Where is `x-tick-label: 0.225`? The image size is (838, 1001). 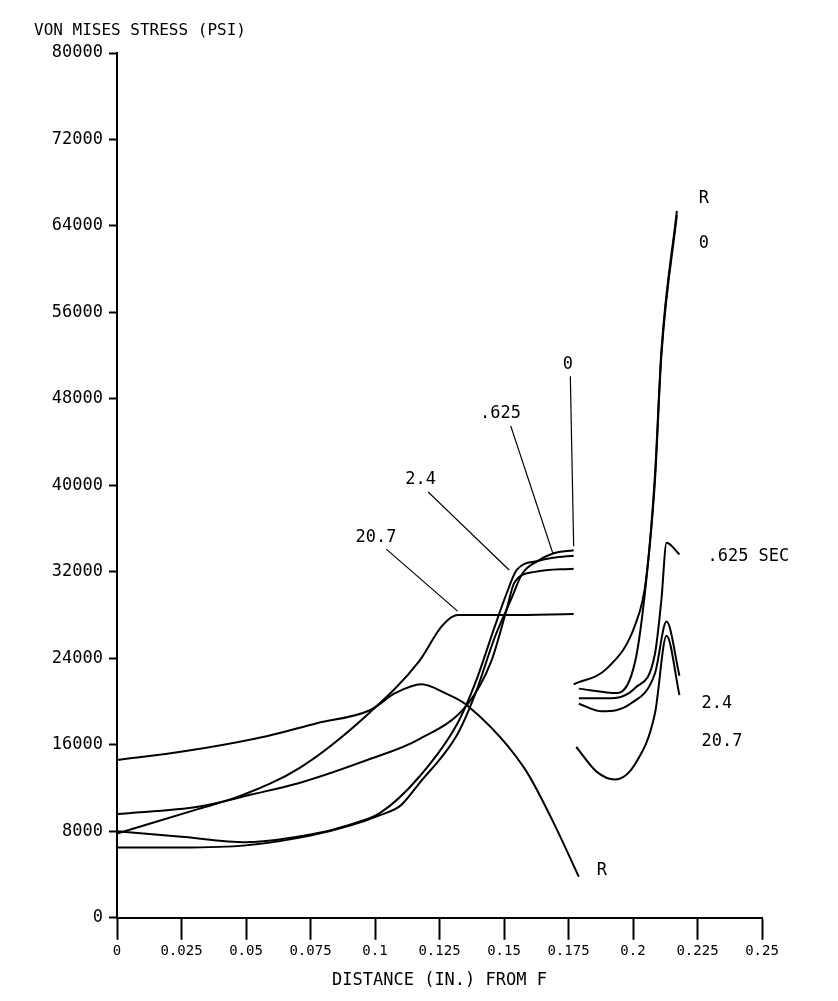 x-tick-label: 0.225 is located at coordinates (697, 949).